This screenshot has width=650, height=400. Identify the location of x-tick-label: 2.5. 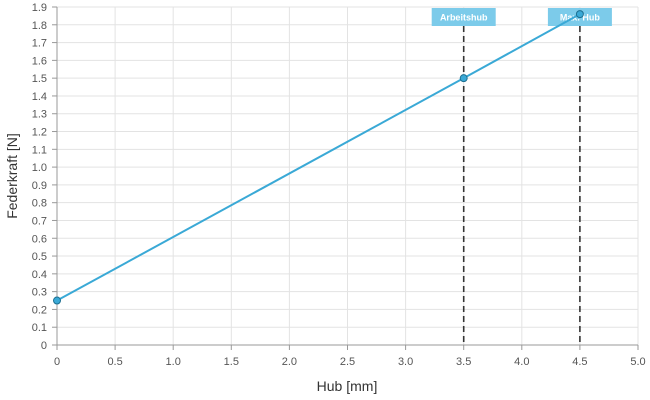
(347, 362).